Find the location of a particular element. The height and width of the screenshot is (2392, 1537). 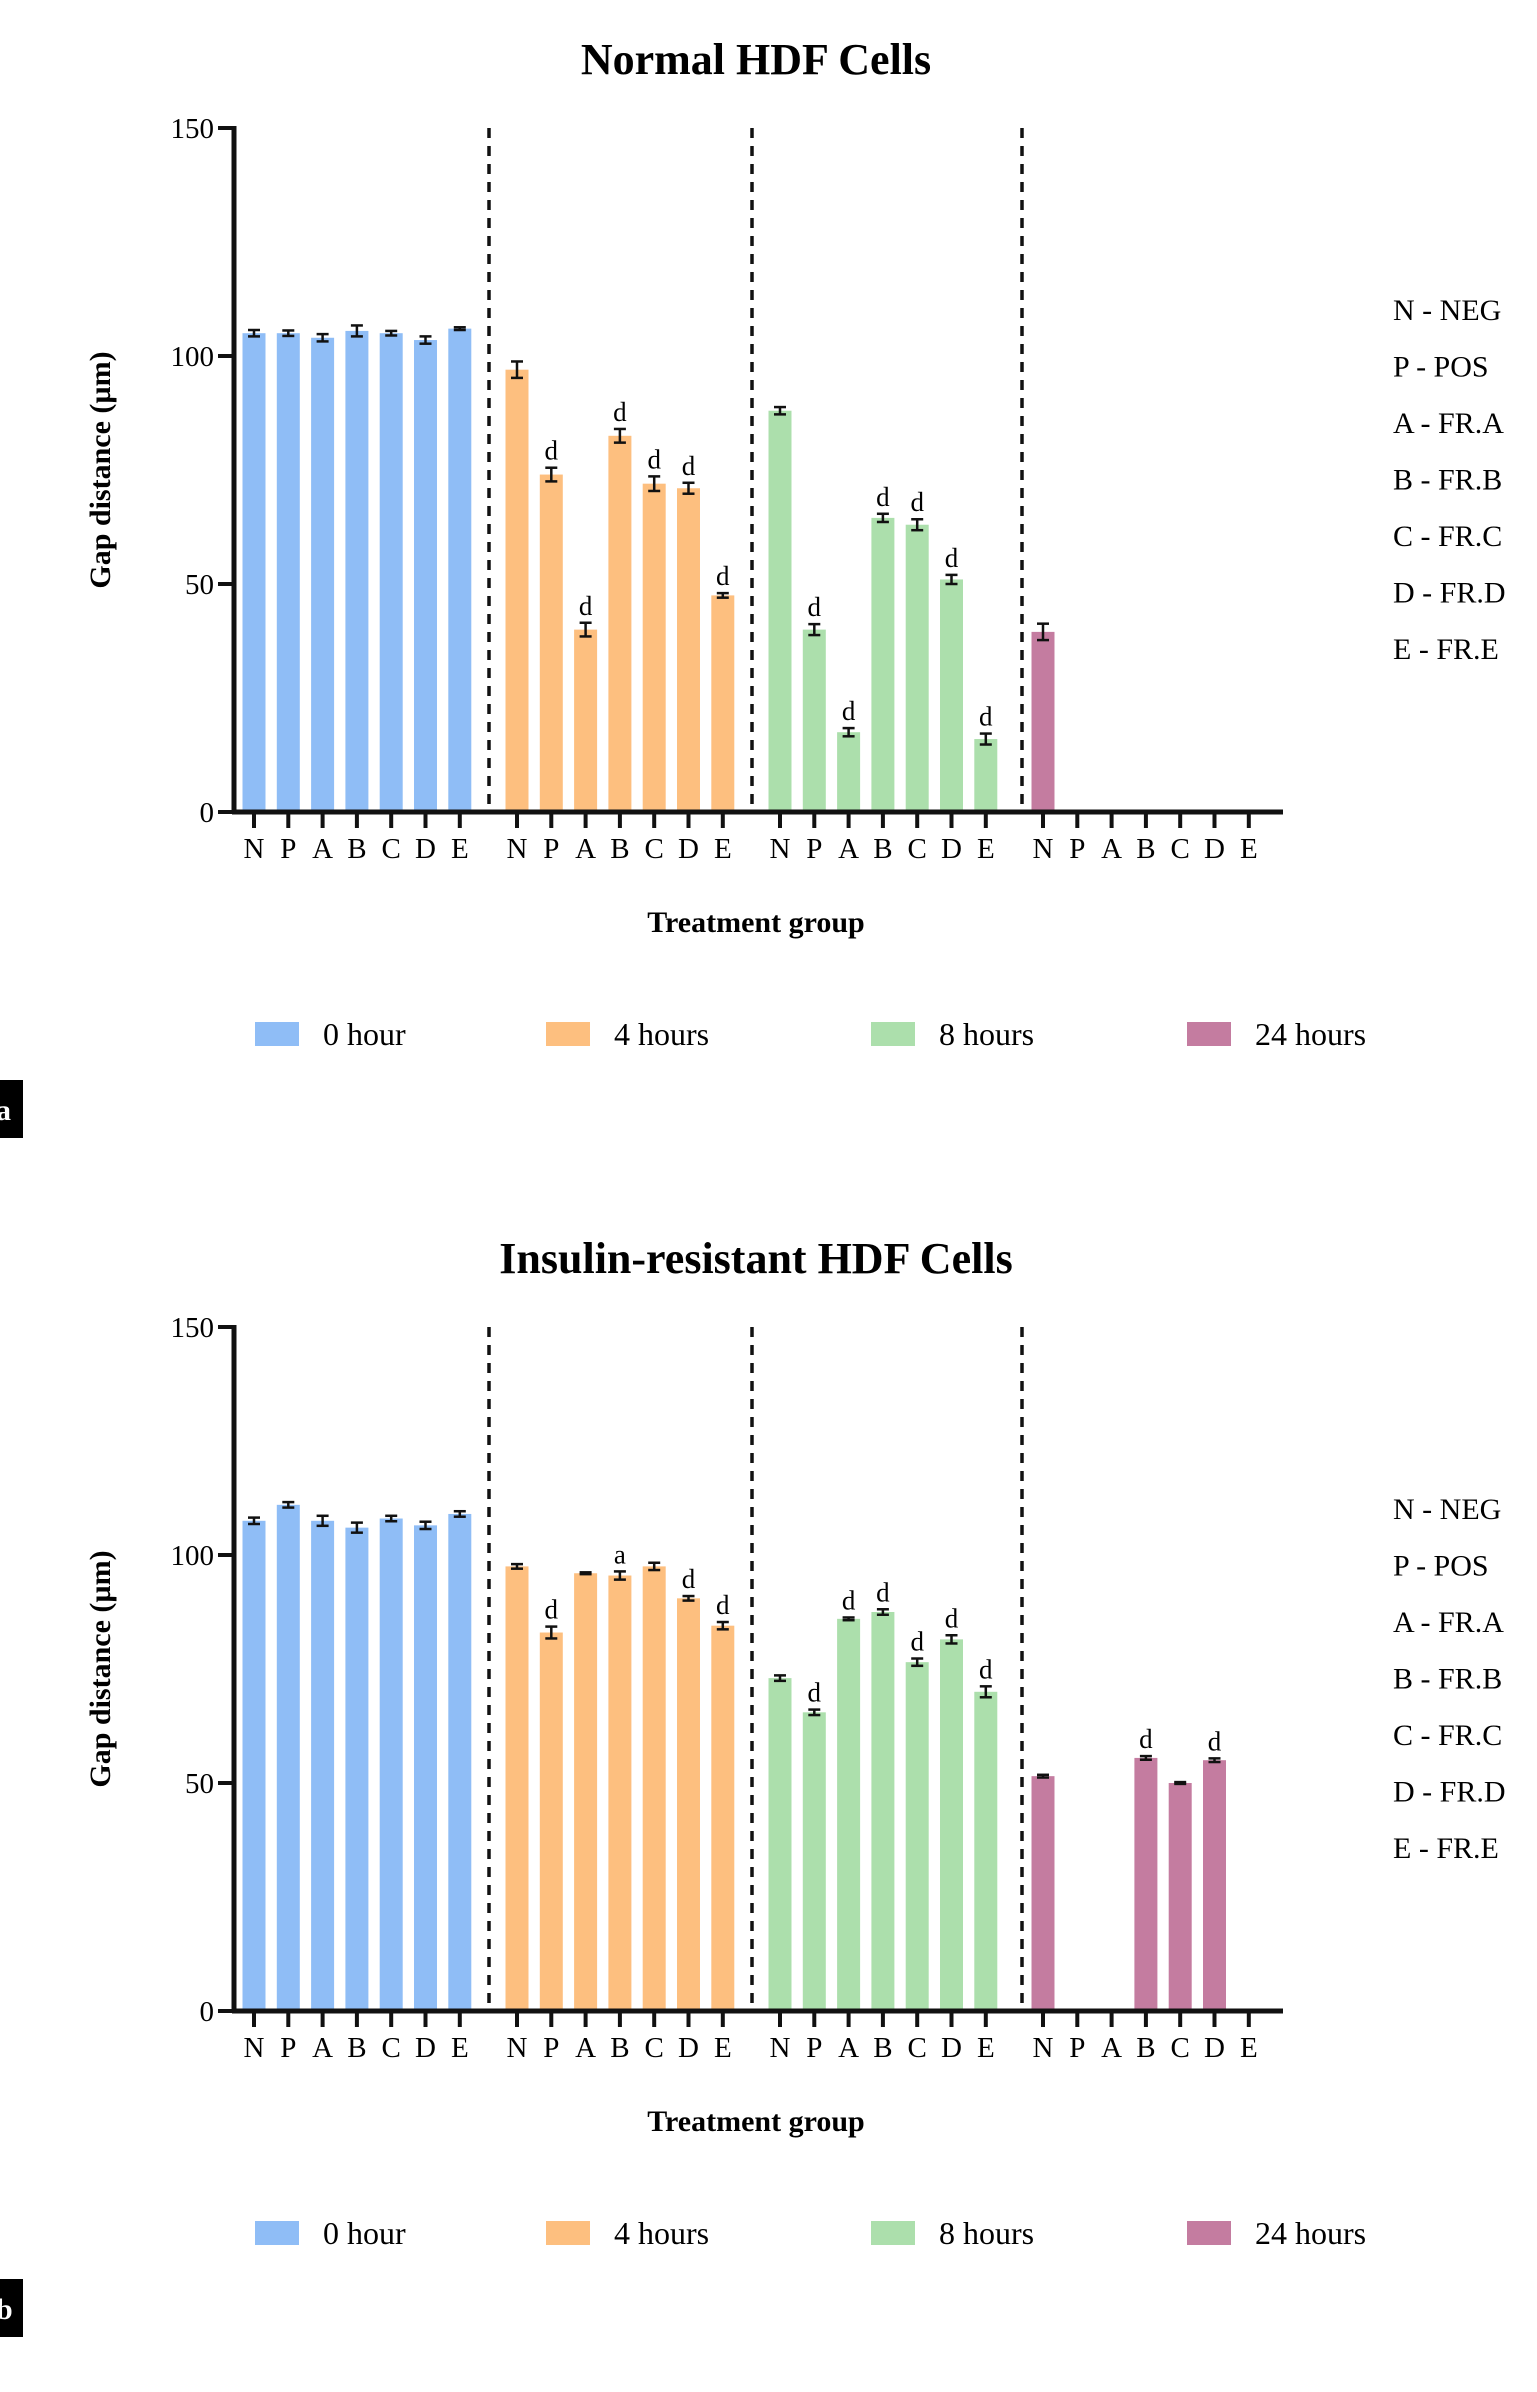

bar-24-hours-C is located at coordinates (1180, 1897).